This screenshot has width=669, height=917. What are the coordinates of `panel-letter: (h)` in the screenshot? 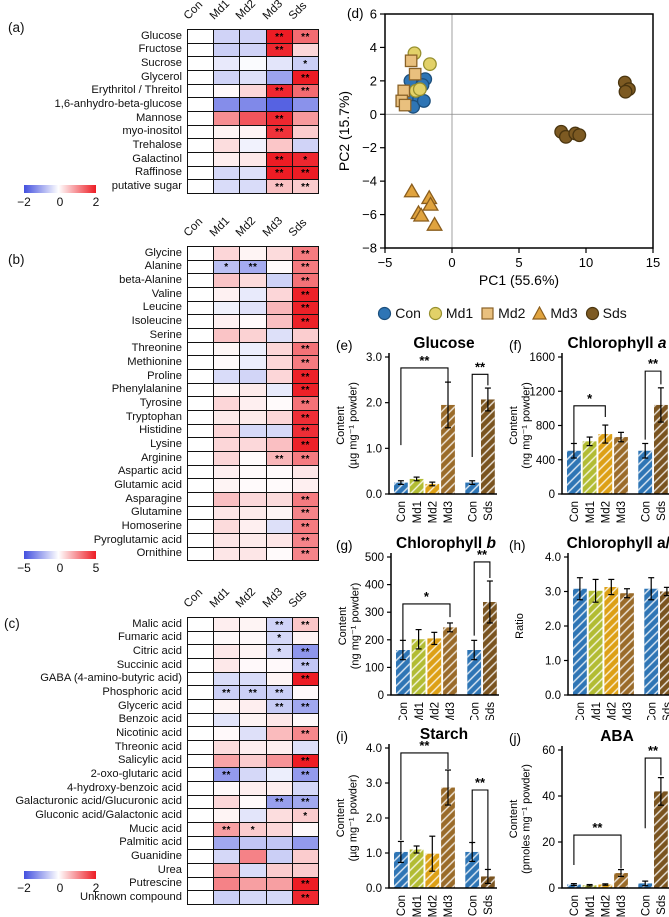 It's located at (517, 545).